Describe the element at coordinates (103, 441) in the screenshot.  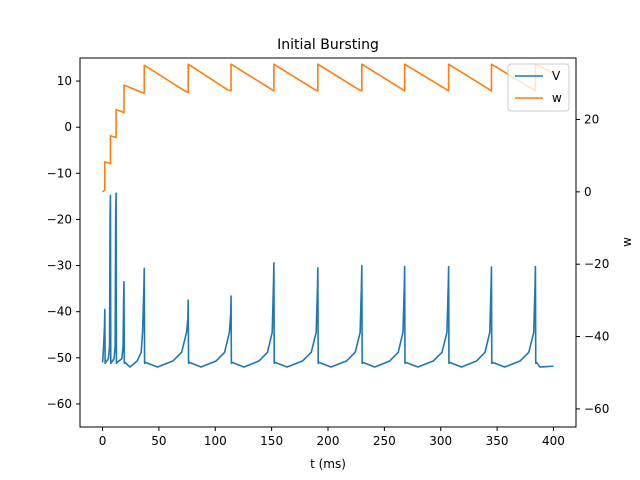
I see `x-tick-label-0: 0` at that location.